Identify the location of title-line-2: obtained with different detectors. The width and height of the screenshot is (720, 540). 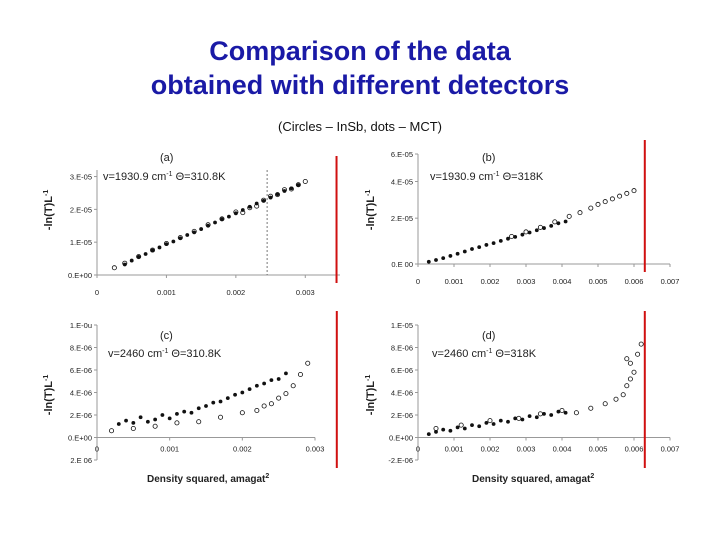
(360, 85).